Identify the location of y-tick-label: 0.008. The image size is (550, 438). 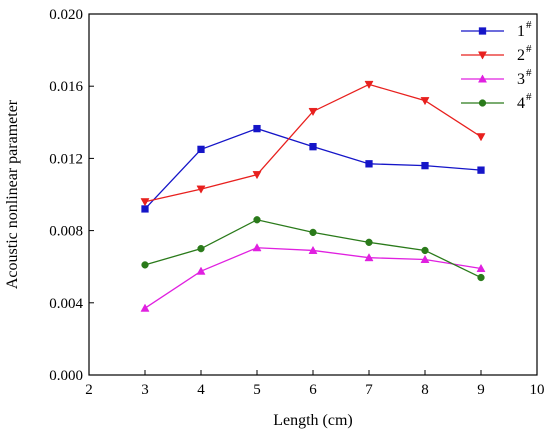
(66, 232).